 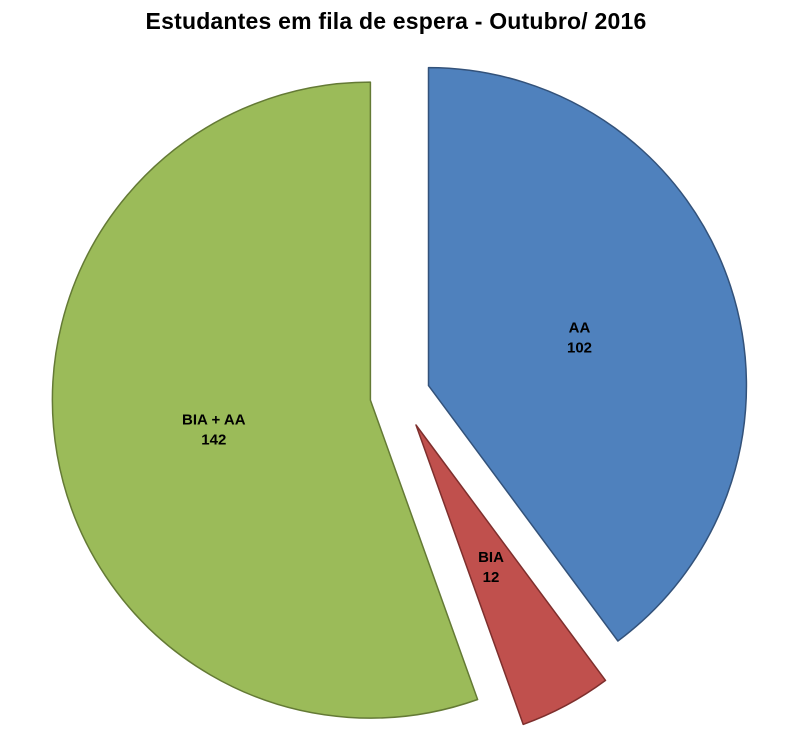 I want to click on pie-slice-label: BIA + AA 142, so click(x=214, y=429).